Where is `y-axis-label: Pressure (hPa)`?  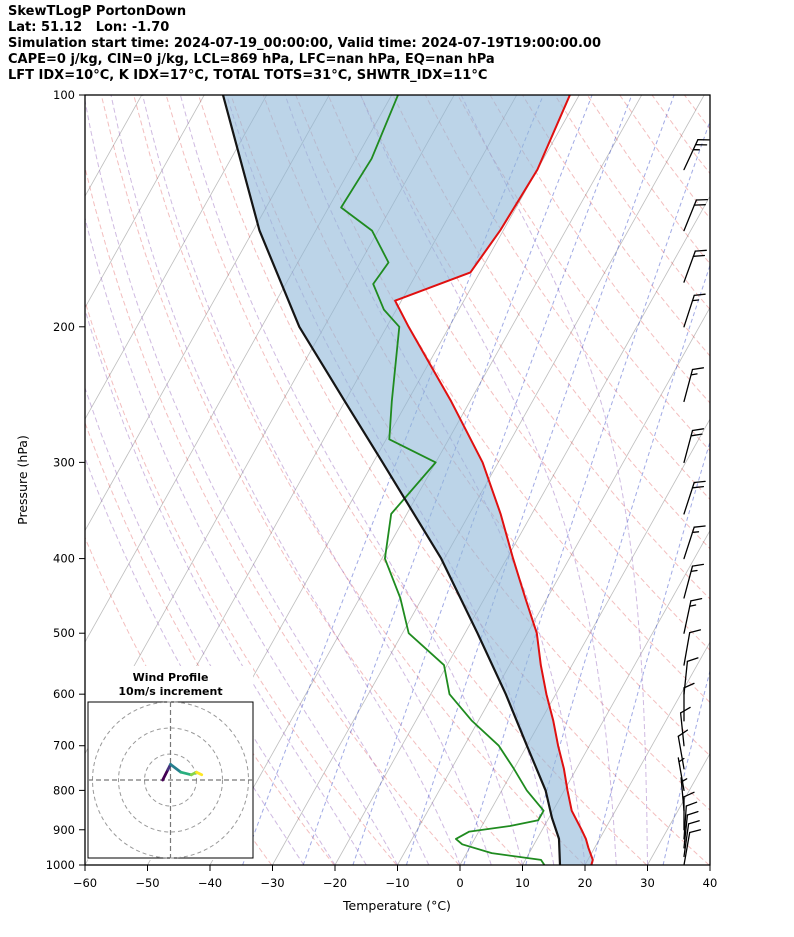 y-axis-label: Pressure (hPa) is located at coordinates (22, 480).